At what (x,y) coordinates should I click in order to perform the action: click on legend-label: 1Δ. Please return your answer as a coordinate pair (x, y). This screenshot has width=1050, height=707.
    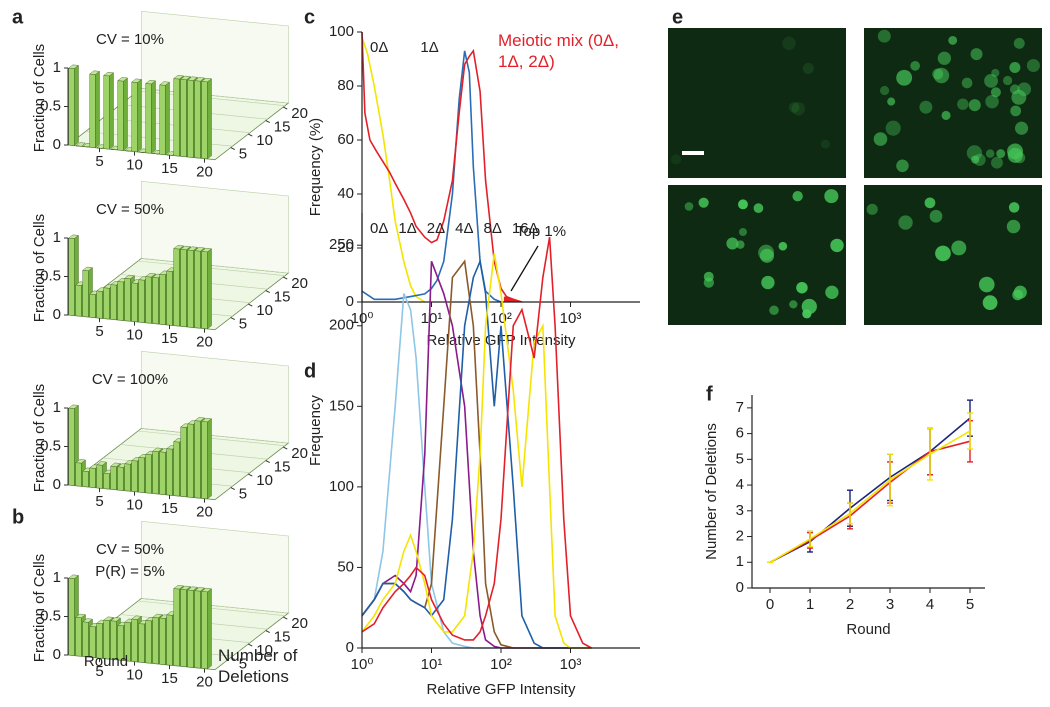
    Looking at the image, I should click on (407, 228).